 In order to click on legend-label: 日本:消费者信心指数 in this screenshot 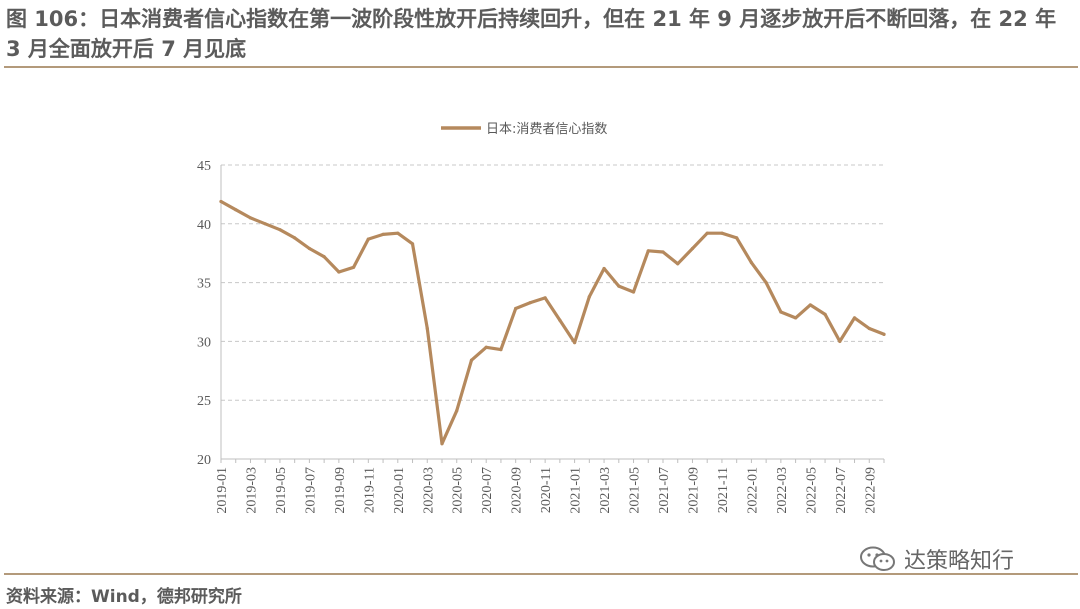, I will do `click(546, 129)`.